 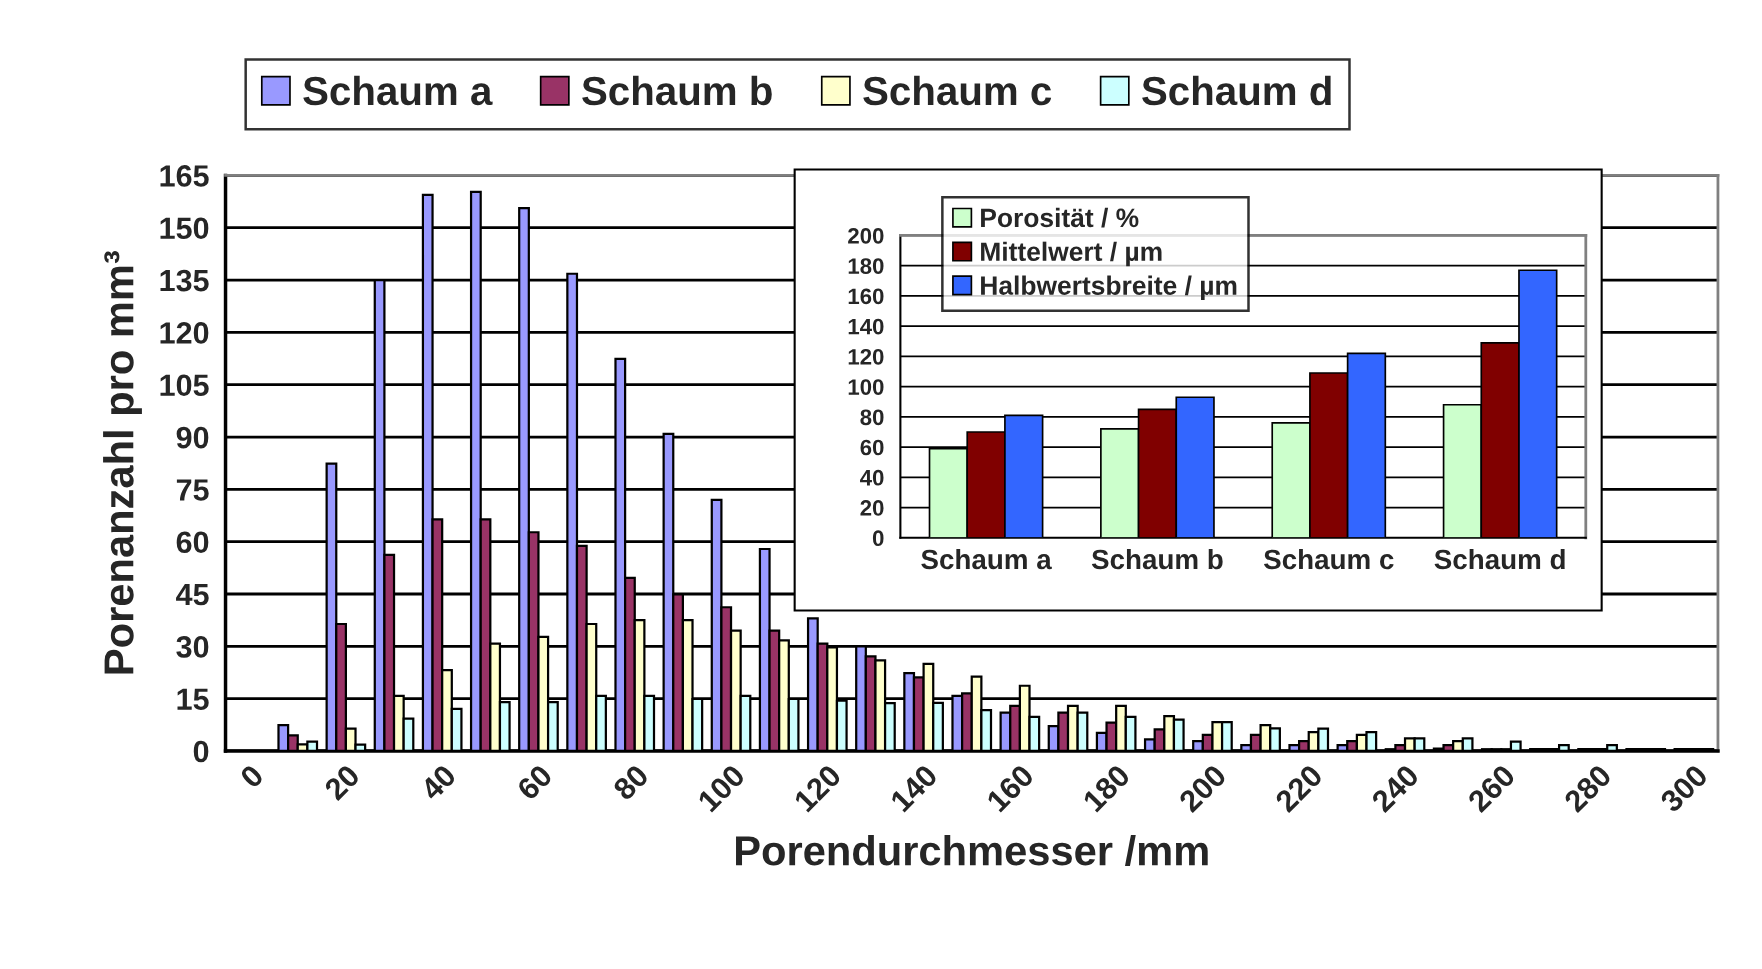 What do you see at coordinates (1683, 788) in the screenshot?
I see `x-tick-label: 300` at bounding box center [1683, 788].